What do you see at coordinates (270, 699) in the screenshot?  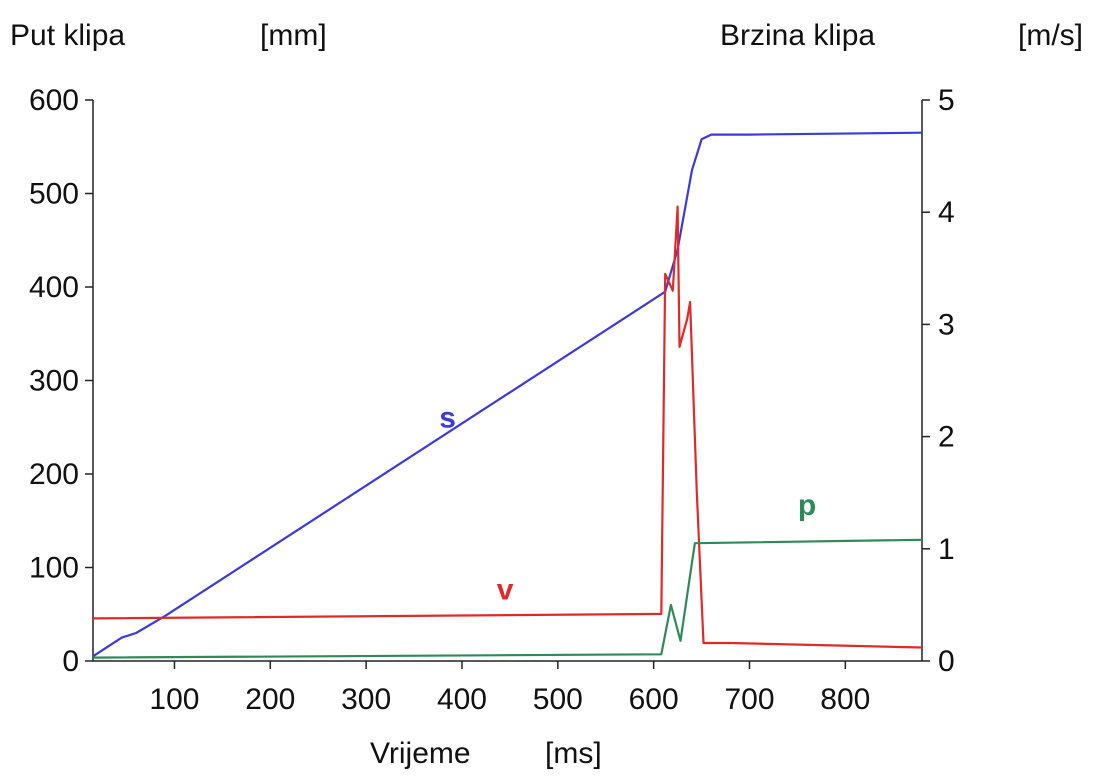 I see `x-tick-label: 200` at bounding box center [270, 699].